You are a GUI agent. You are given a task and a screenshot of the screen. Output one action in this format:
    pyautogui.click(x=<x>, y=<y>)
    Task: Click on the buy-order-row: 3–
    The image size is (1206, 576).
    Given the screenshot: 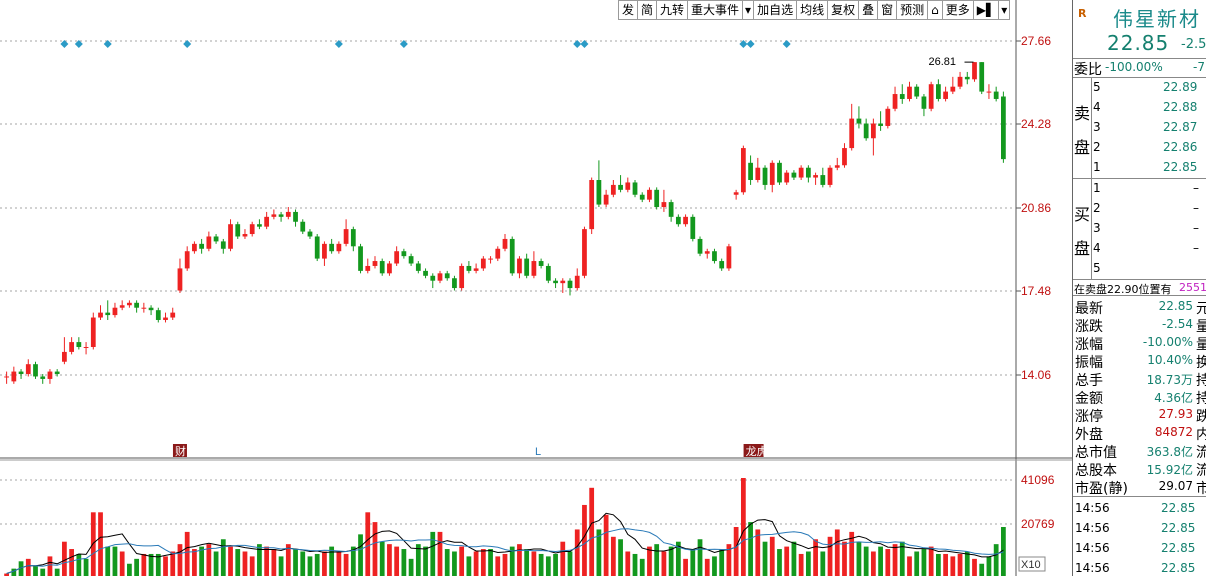 What is the action you would take?
    pyautogui.click(x=1139, y=229)
    